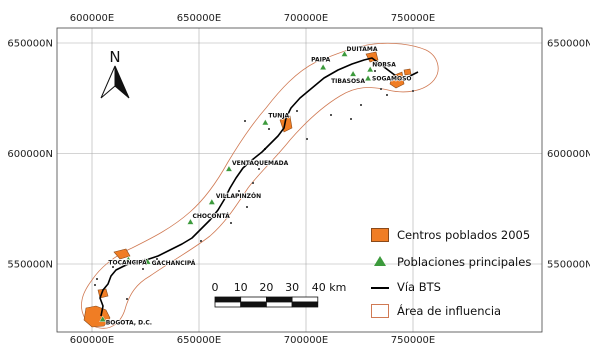  I want to click on north-arrow-icon: N, so click(115, 73).